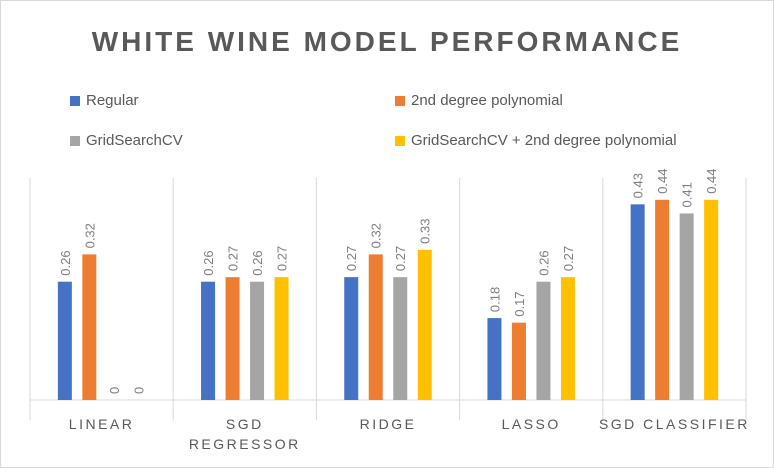 The height and width of the screenshot is (468, 774). Describe the element at coordinates (75, 100) in the screenshot. I see `legend-swatch-regular` at that location.